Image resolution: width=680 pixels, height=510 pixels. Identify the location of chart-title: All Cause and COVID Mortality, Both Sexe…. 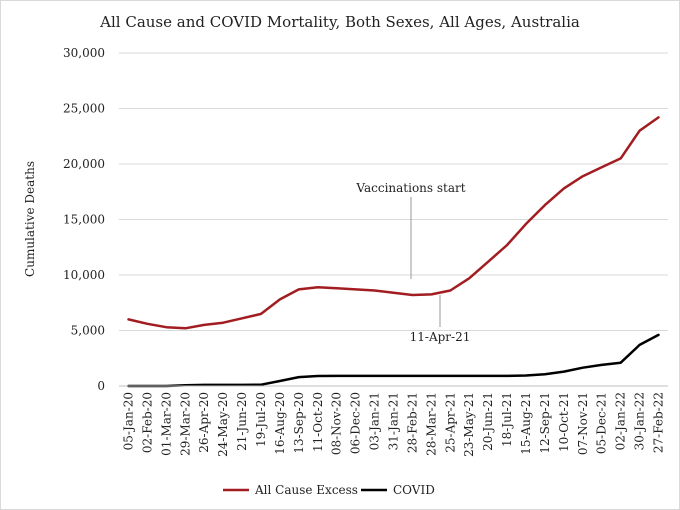
(339, 22).